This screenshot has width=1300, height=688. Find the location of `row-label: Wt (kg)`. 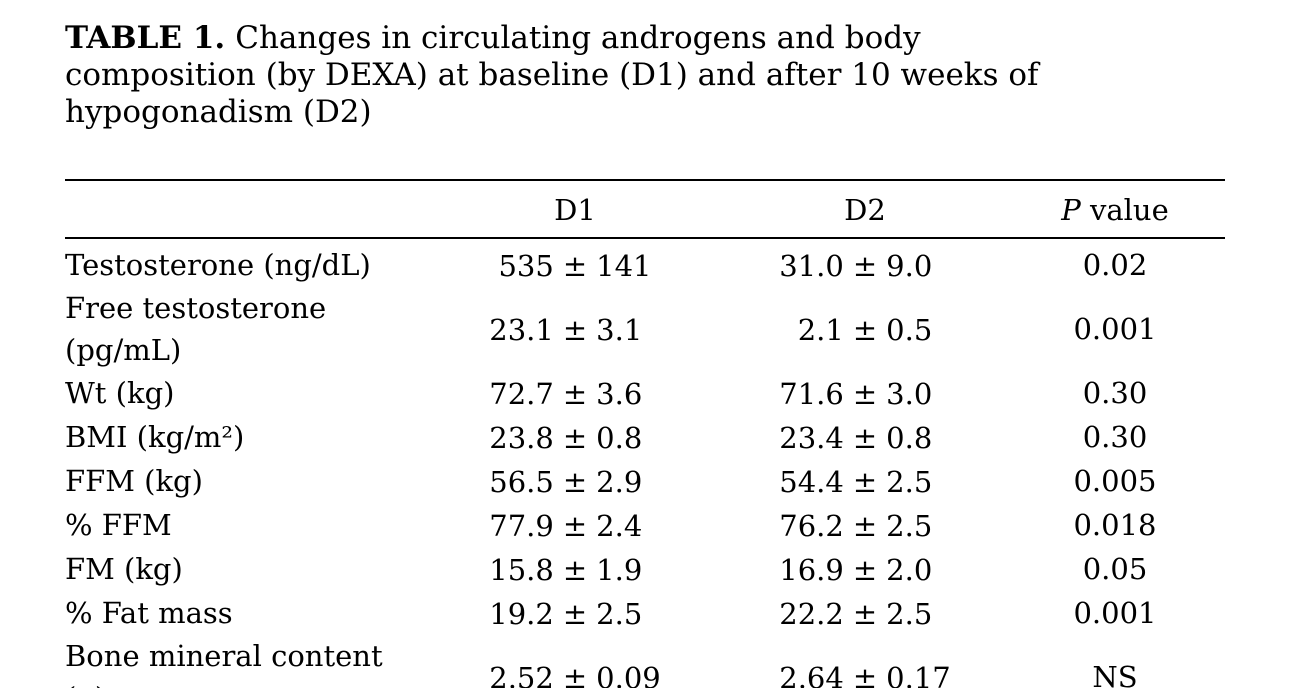

row-label: Wt (kg) is located at coordinates (120, 393).